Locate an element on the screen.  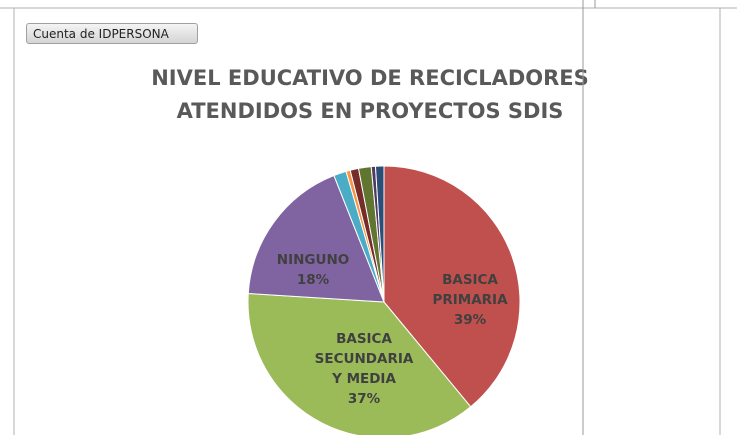
label-category: BASICA PRIMARIA is located at coordinates (470, 290).